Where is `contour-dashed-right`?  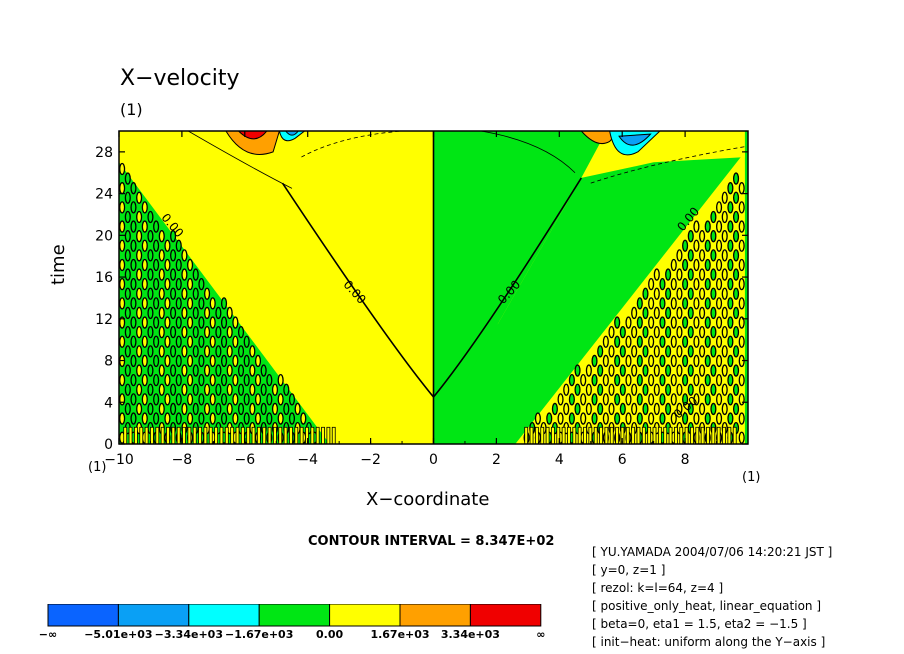 contour-dashed-right is located at coordinates (667, 165).